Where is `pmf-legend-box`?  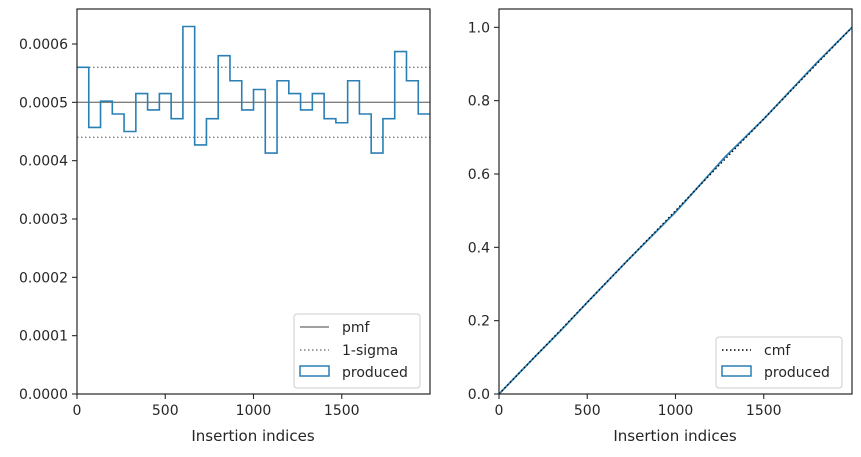
pmf-legend-box is located at coordinates (357, 351).